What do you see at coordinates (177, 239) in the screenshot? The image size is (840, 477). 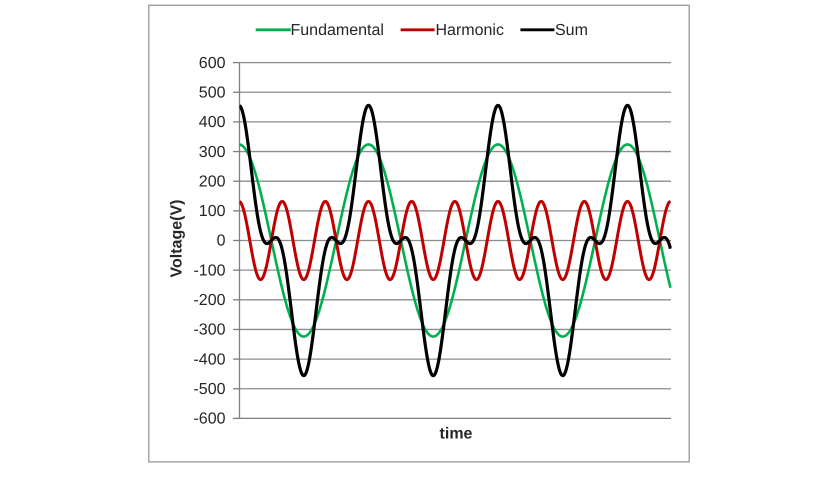 I see `svg-text: Voltage(V)` at bounding box center [177, 239].